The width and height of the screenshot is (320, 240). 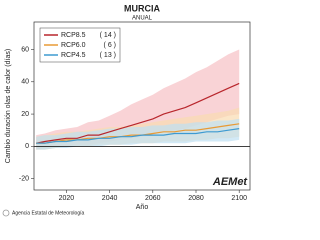 What do you see at coordinates (25, 114) in the screenshot?
I see `y-tick-label: 20` at bounding box center [25, 114].